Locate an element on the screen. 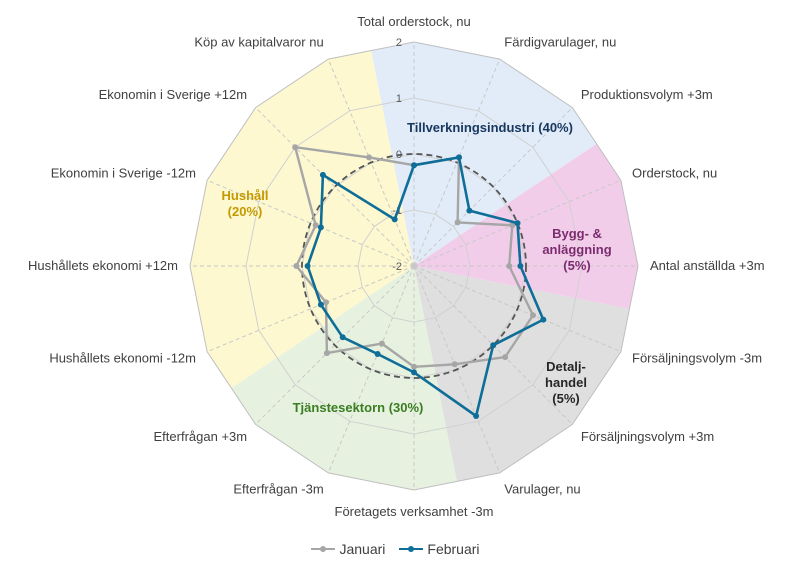 The width and height of the screenshot is (791, 569). legend-label-januari: Januari is located at coordinates (362, 549).